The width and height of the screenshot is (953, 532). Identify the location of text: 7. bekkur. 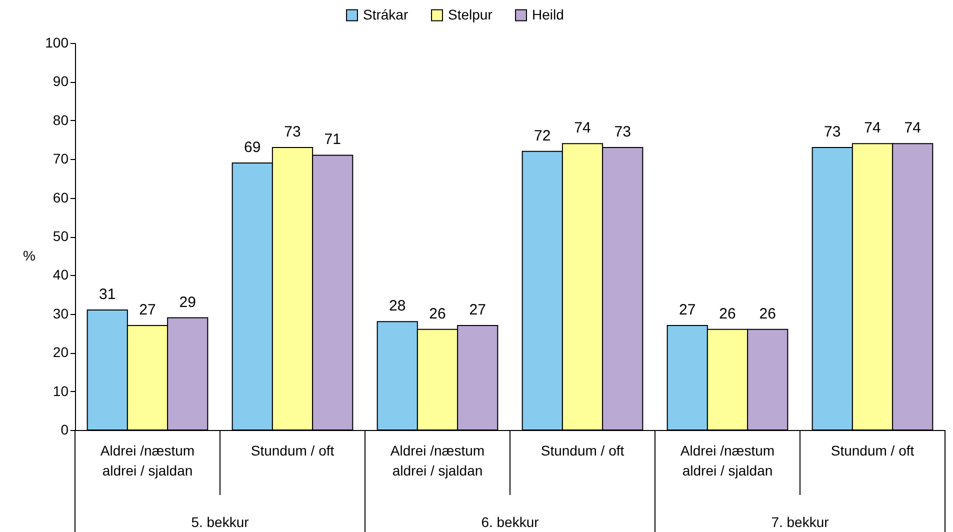
(800, 522).